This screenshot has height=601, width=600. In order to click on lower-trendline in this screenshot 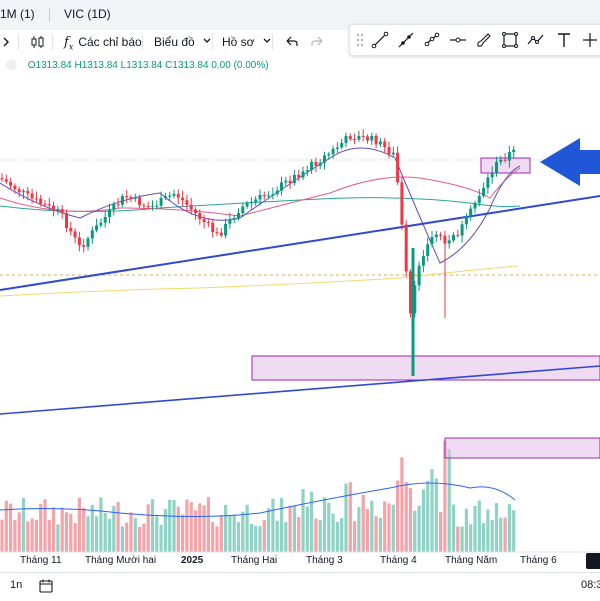, I will do `click(300, 390)`.